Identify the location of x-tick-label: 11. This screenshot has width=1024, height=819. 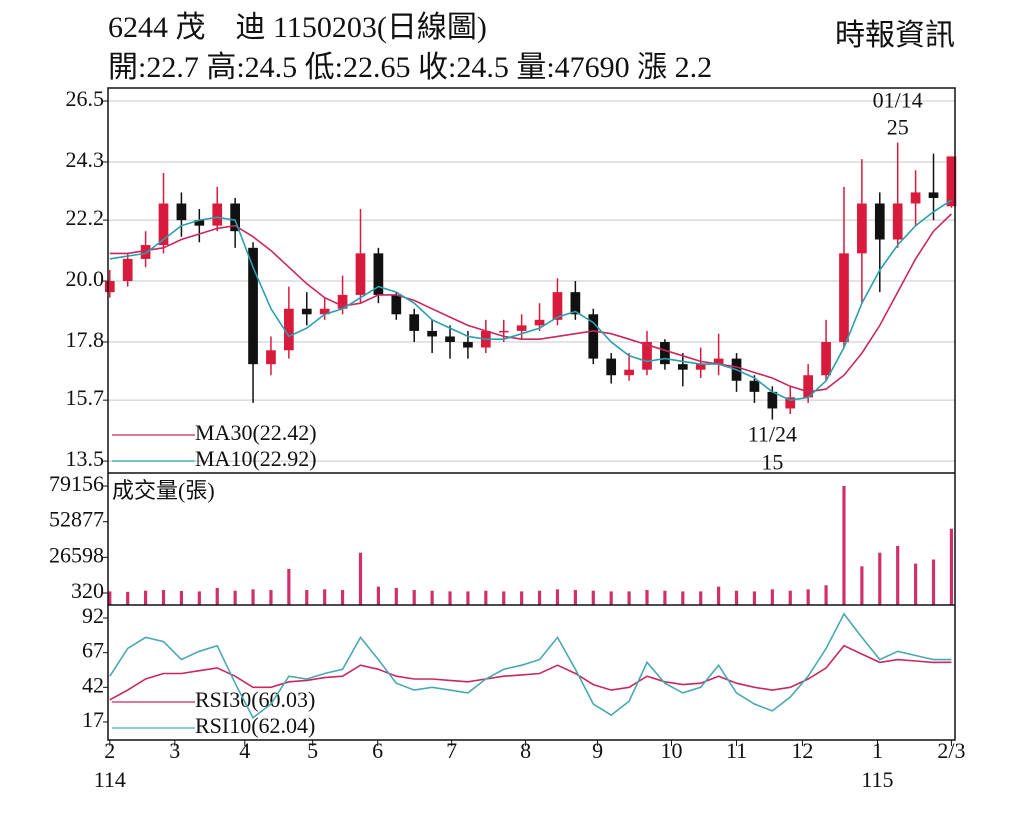
(736, 750).